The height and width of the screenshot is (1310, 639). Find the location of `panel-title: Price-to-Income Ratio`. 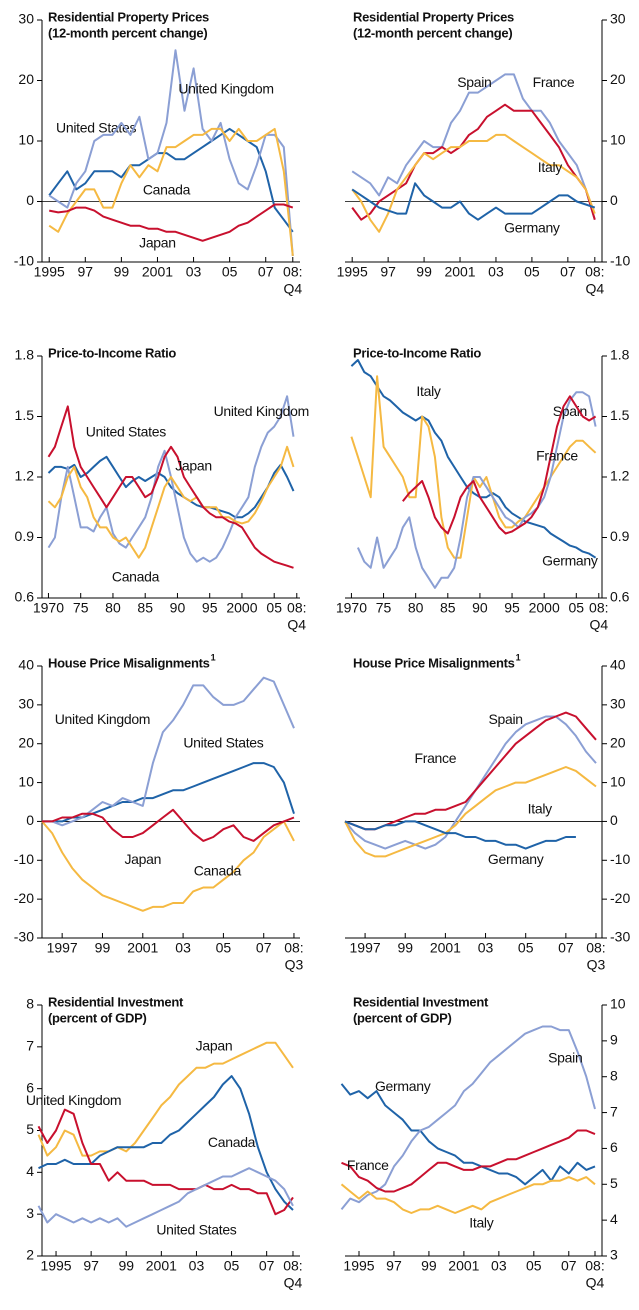

panel-title: Price-to-Income Ratio is located at coordinates (417, 352).